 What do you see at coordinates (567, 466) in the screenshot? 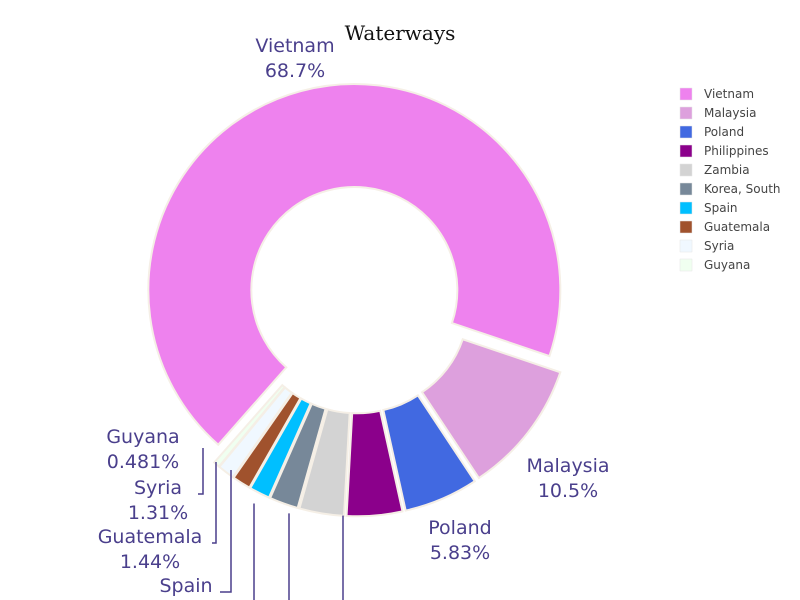
I see `slice-label-malaysia: Malaysia` at bounding box center [567, 466].